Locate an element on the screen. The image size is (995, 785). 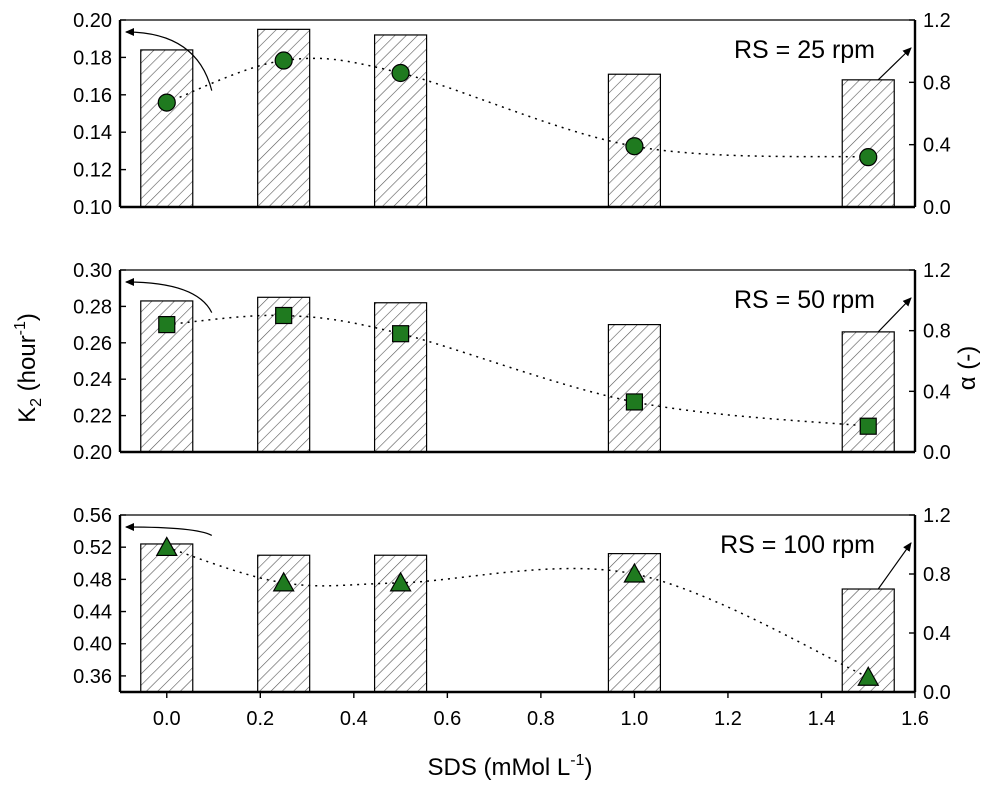
right-axis-title: α (-) is located at coordinates (967, 368).